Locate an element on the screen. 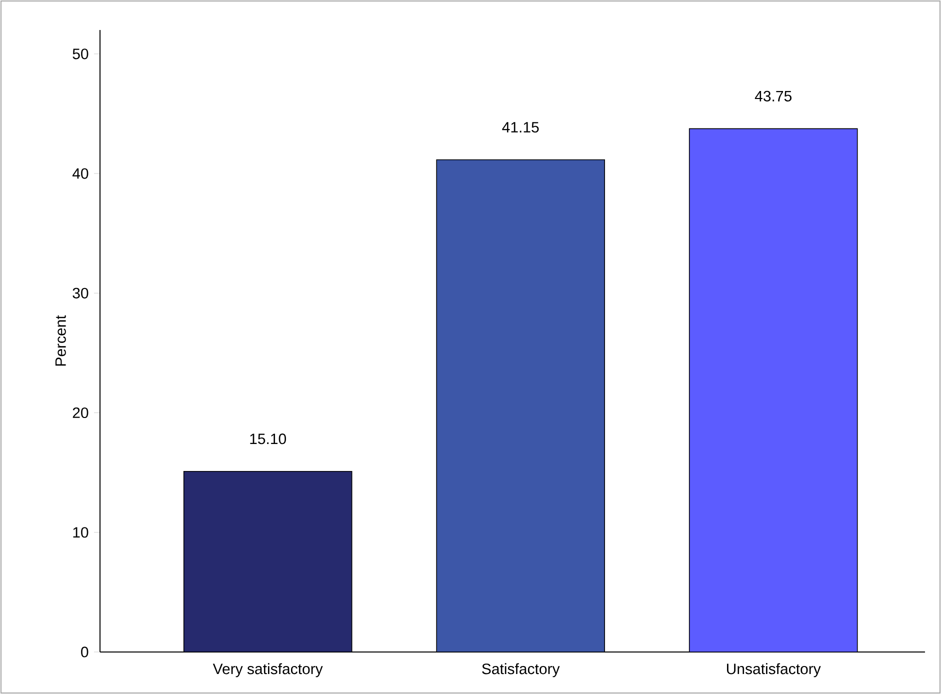 This screenshot has width=941, height=694. x-tick-label: Unsatisfactory is located at coordinates (773, 670).